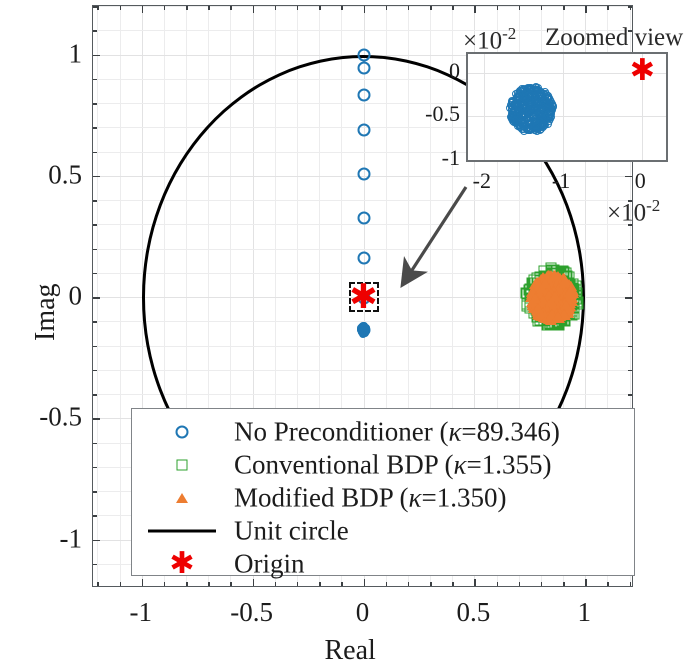  What do you see at coordinates (614, 37) in the screenshot?
I see `inset-title: Zoomed view` at bounding box center [614, 37].